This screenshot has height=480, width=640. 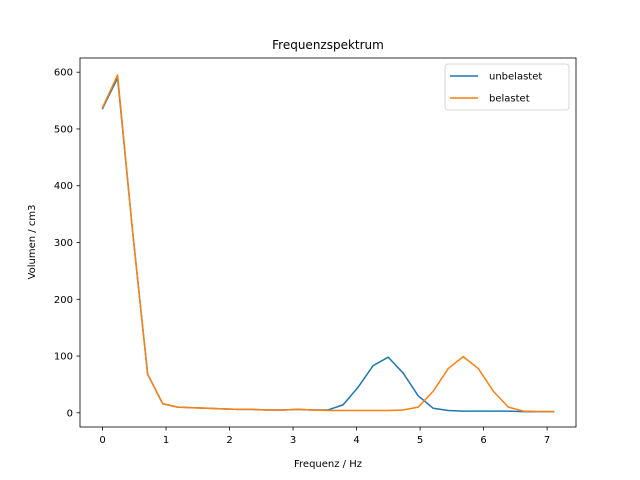 What do you see at coordinates (515, 77) in the screenshot?
I see `legend-label-unbelastet: unbelastet` at bounding box center [515, 77].